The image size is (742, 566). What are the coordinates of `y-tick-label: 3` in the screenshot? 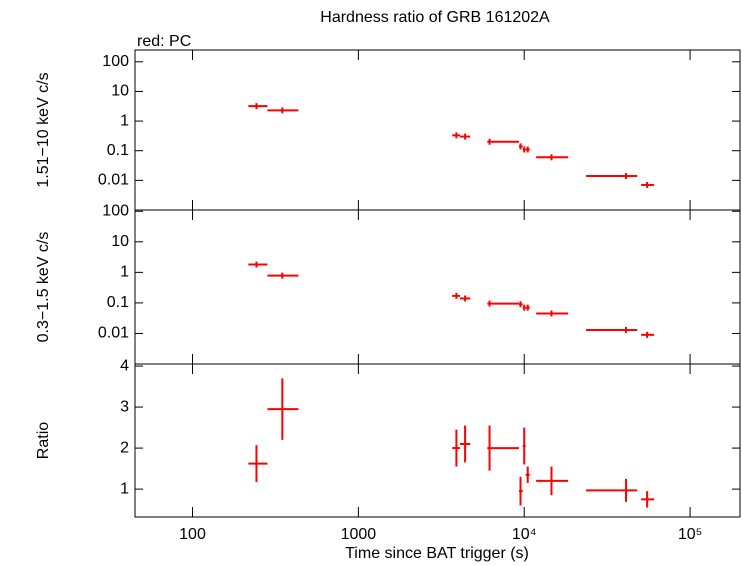 It's located at (124, 406).